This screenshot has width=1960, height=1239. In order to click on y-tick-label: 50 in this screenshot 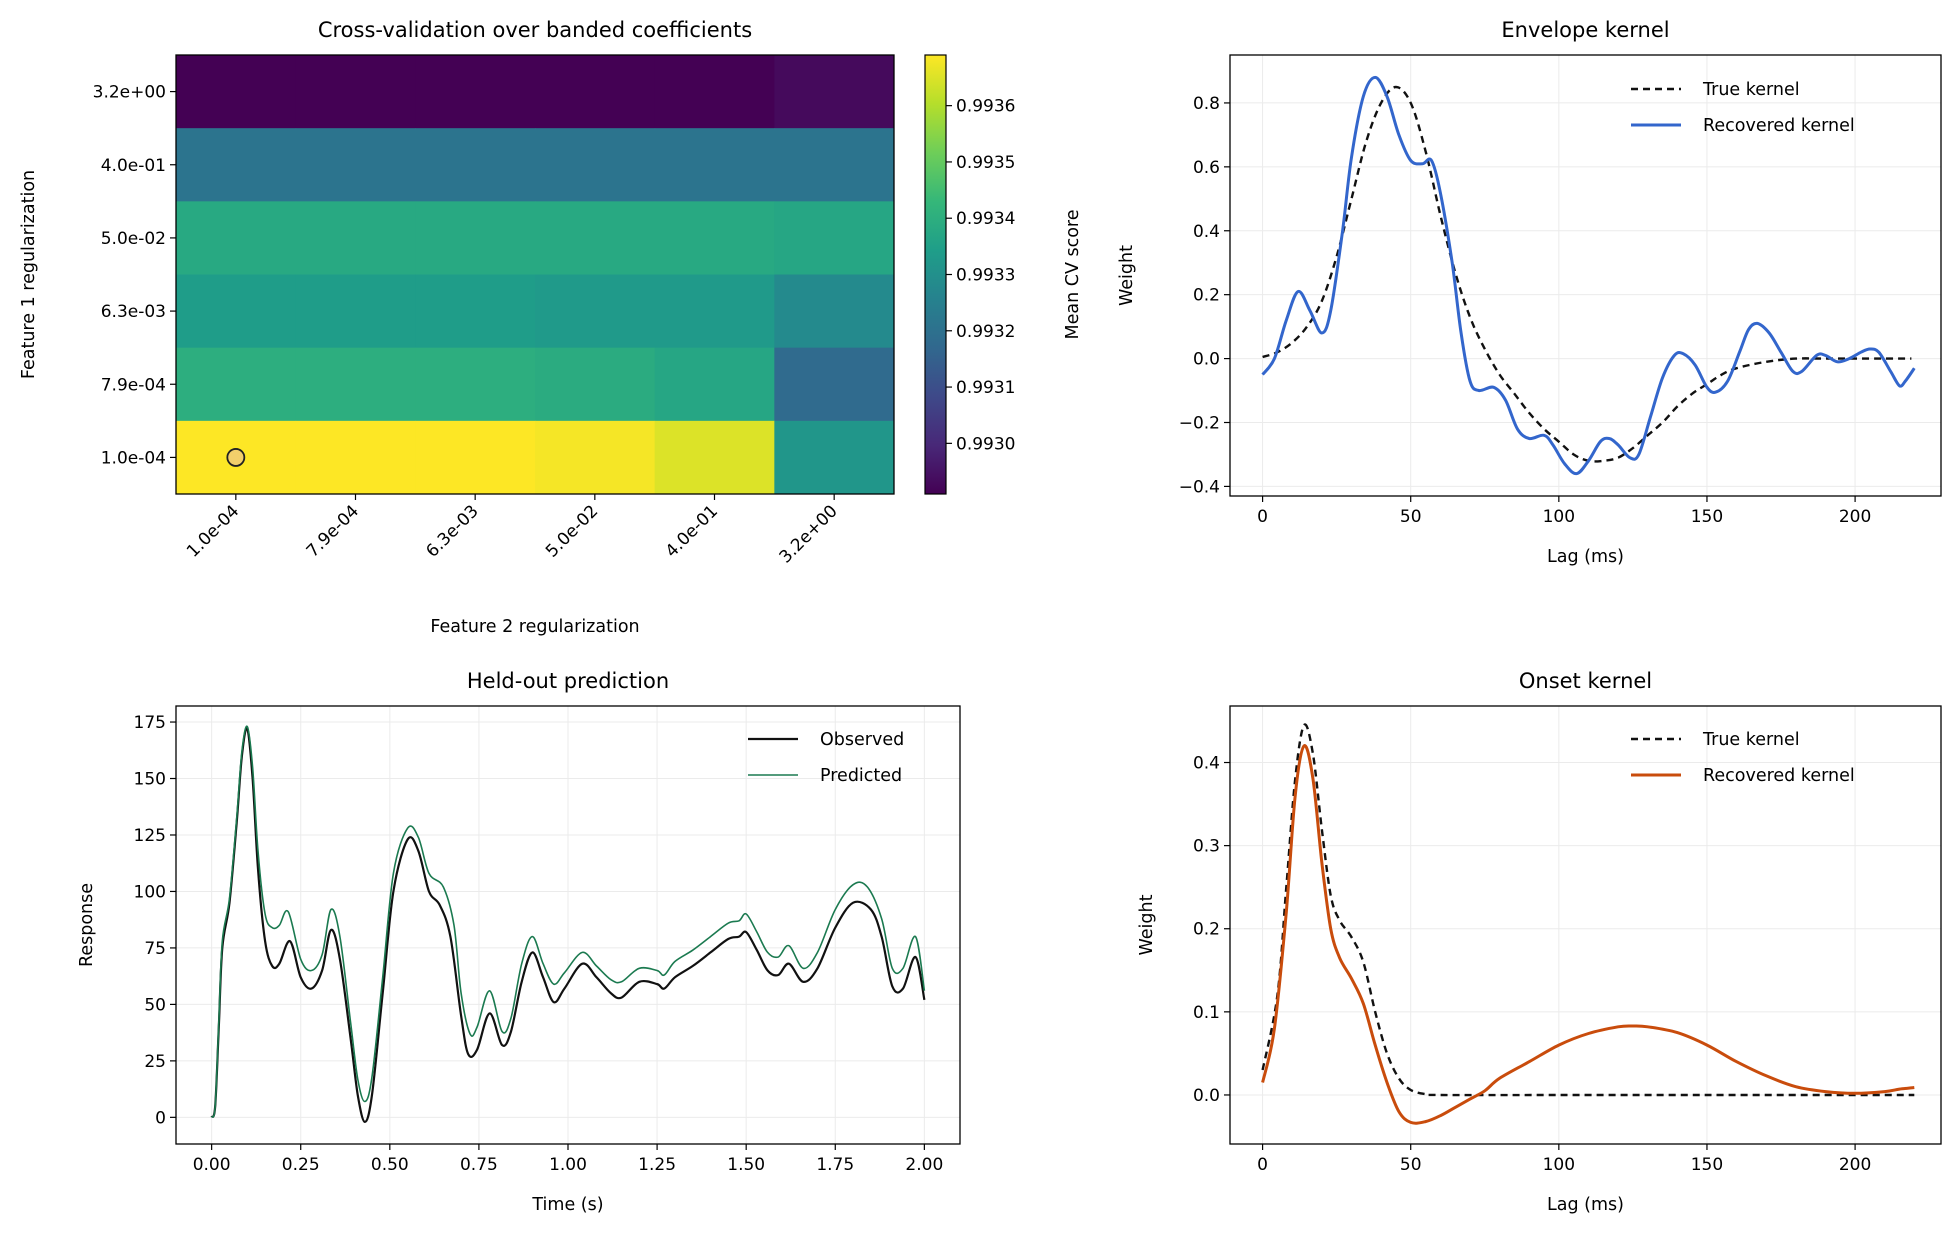, I will do `click(155, 1005)`.